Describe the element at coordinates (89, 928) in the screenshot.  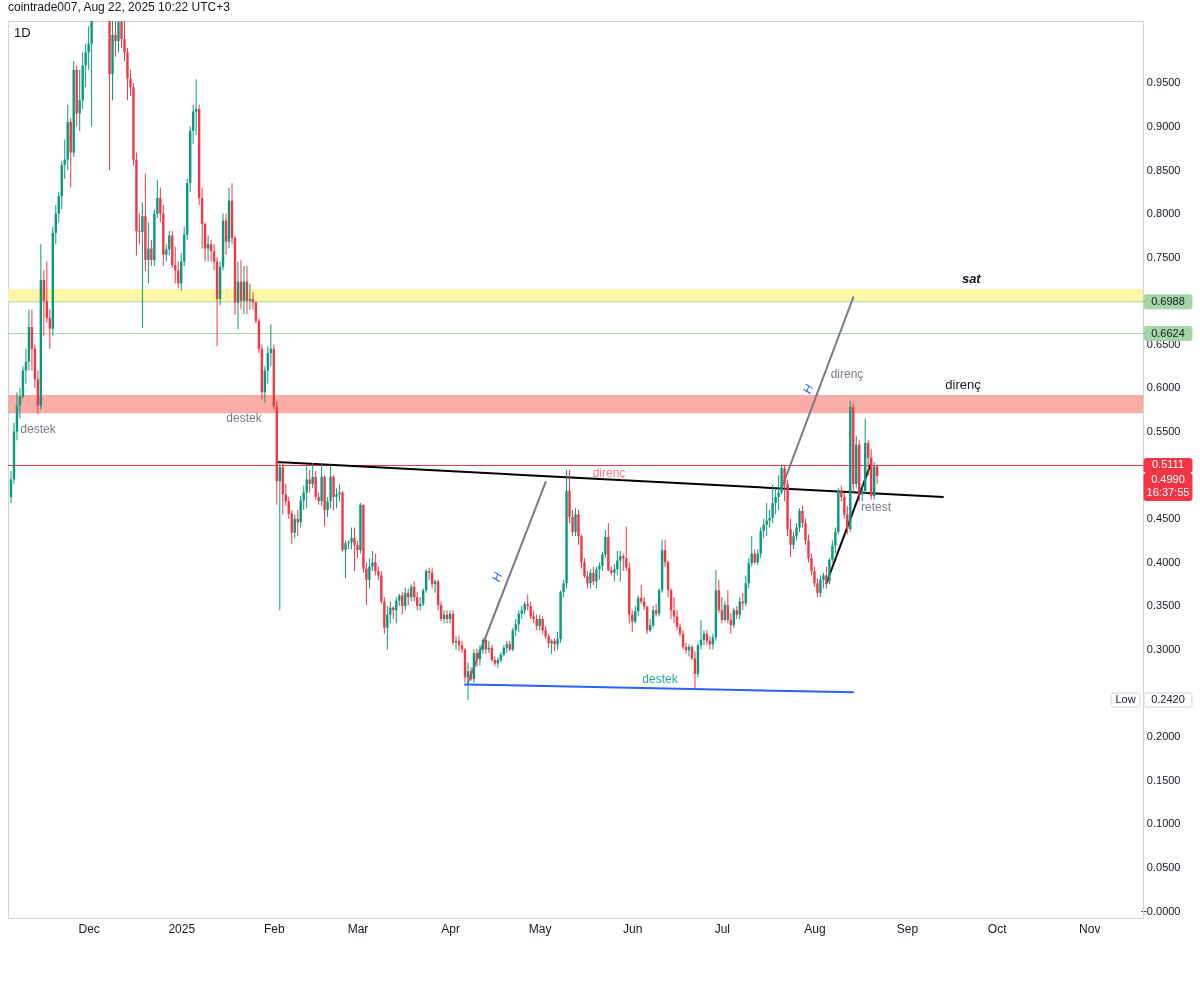
I see `x-tick-label: Dec` at that location.